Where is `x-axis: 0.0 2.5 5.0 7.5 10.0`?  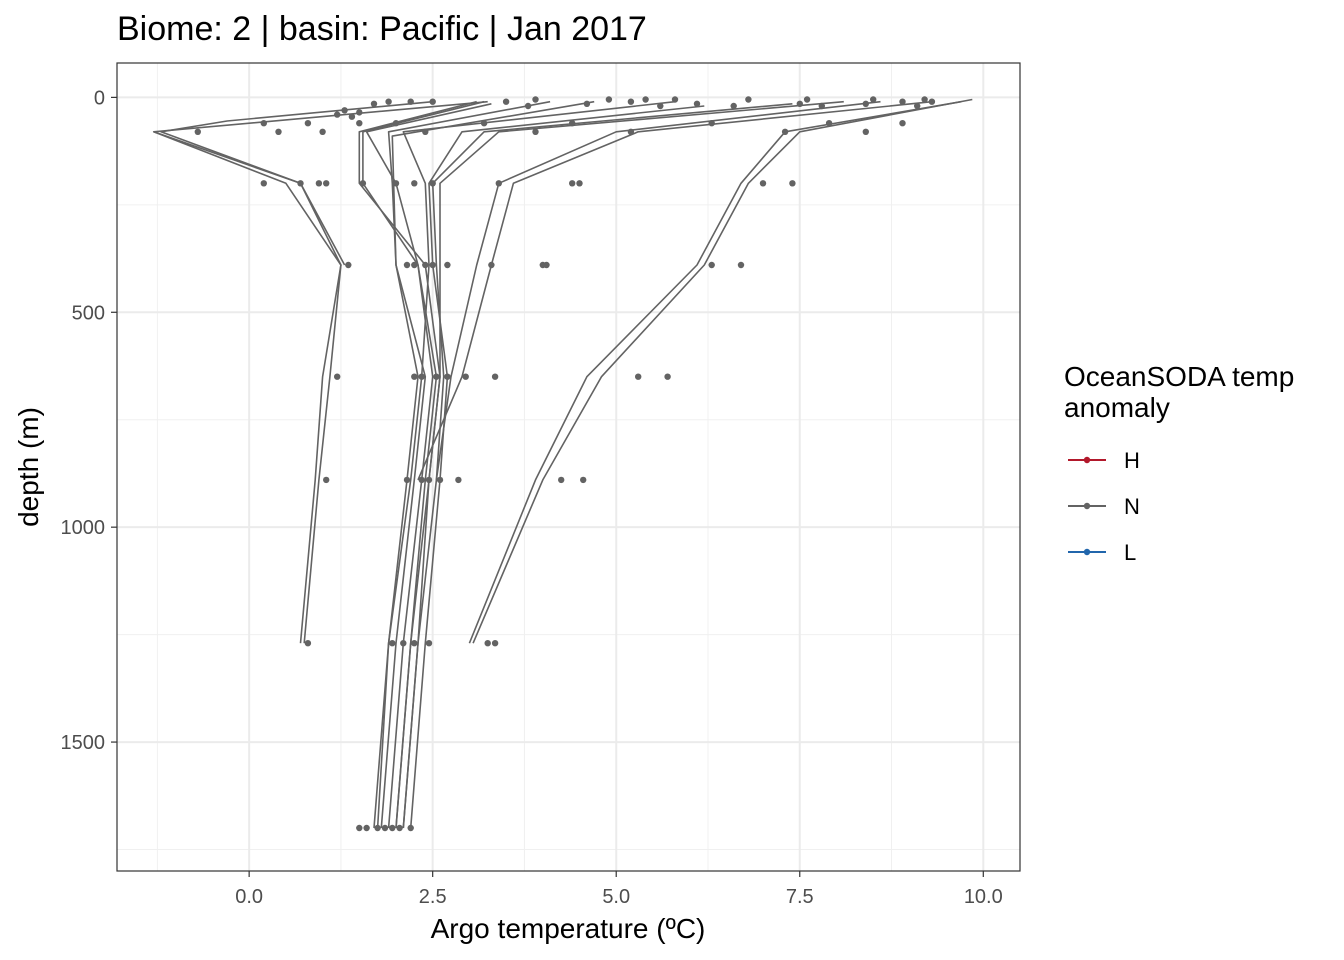
x-axis: 0.0 2.5 5.0 7.5 10.0 is located at coordinates (619, 889).